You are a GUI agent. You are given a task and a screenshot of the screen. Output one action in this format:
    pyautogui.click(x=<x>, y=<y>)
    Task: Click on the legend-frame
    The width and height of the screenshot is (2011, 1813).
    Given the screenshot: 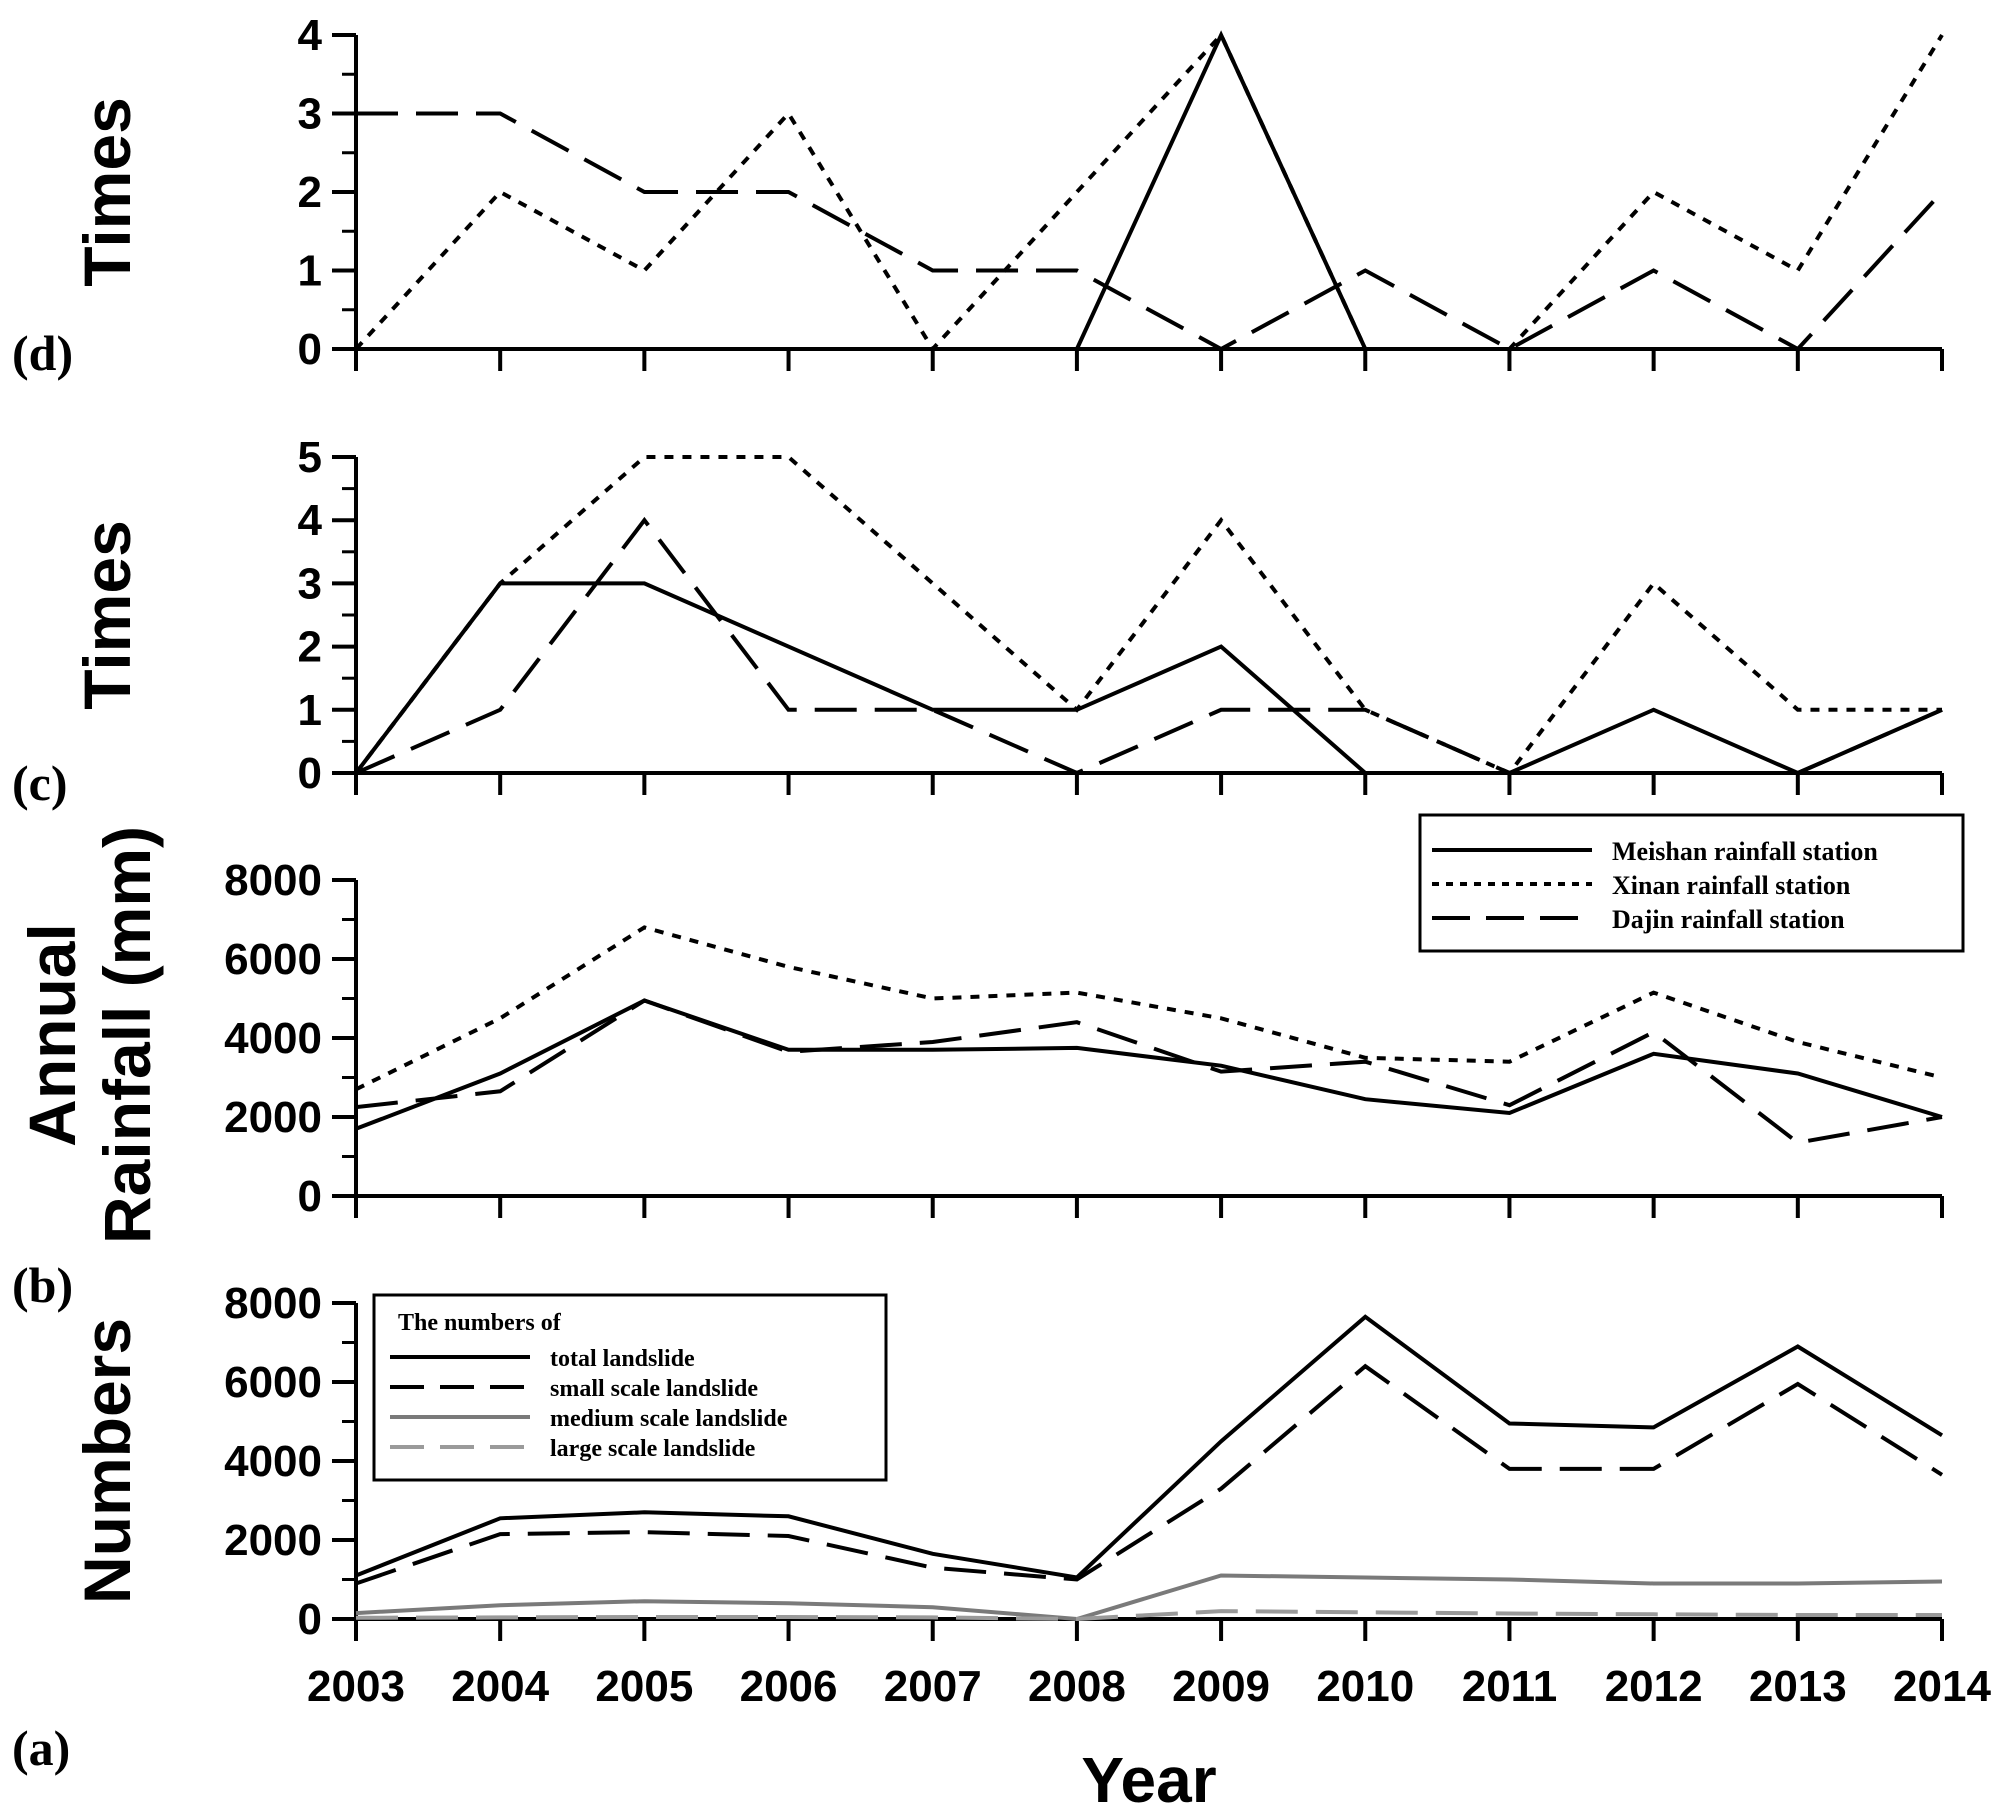 What is the action you would take?
    pyautogui.click(x=1691, y=883)
    